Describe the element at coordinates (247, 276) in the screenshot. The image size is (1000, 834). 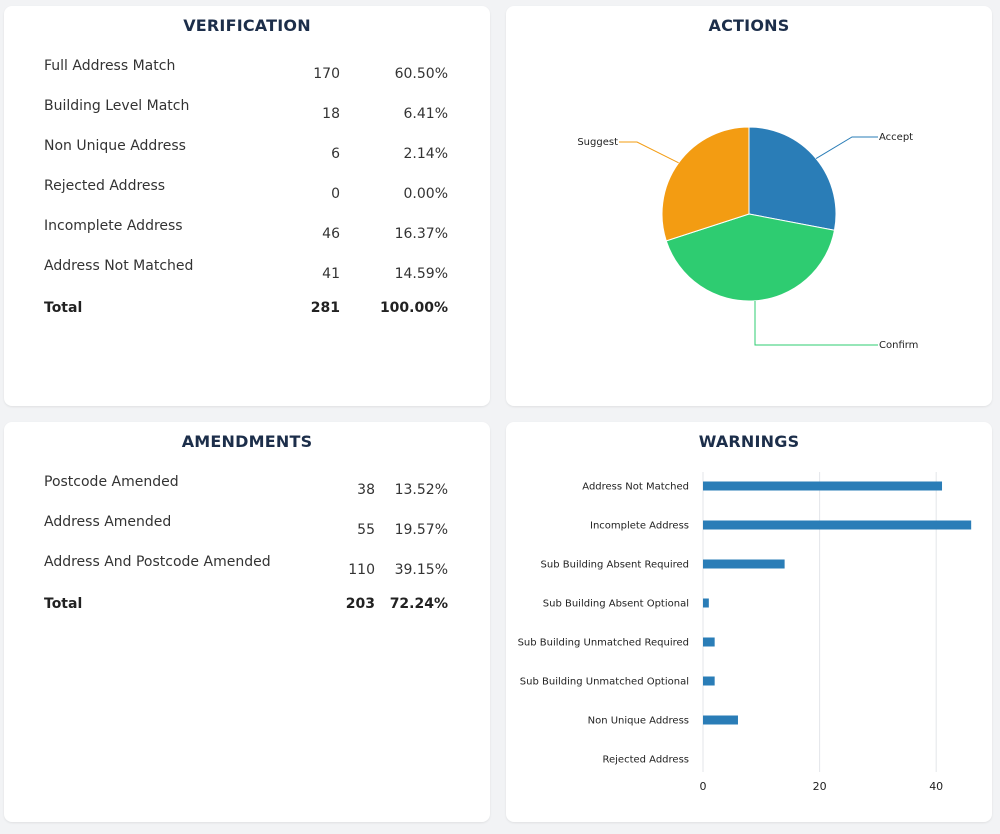
I see `verification-row: Address Not Matched 41 14.59%` at that location.